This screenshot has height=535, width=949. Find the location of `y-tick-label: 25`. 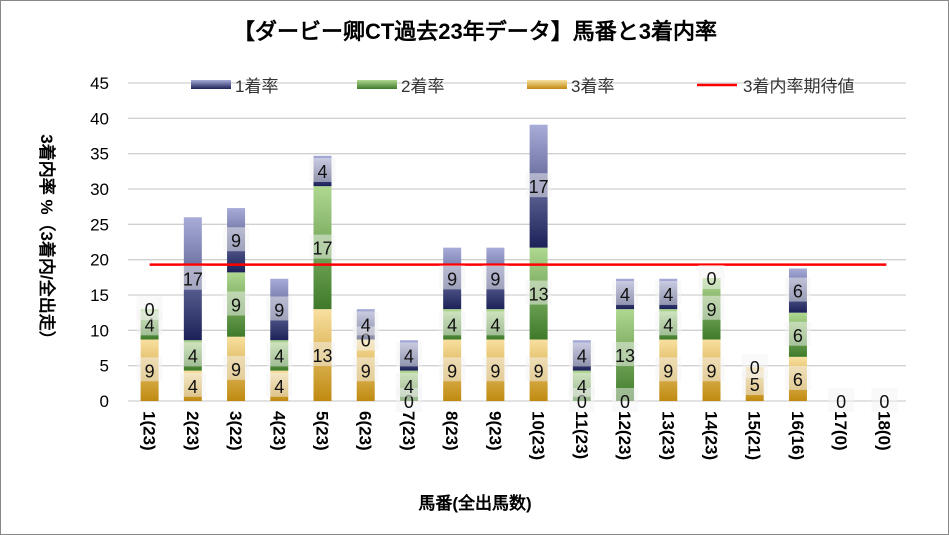

y-tick-label: 25 is located at coordinates (99, 224).